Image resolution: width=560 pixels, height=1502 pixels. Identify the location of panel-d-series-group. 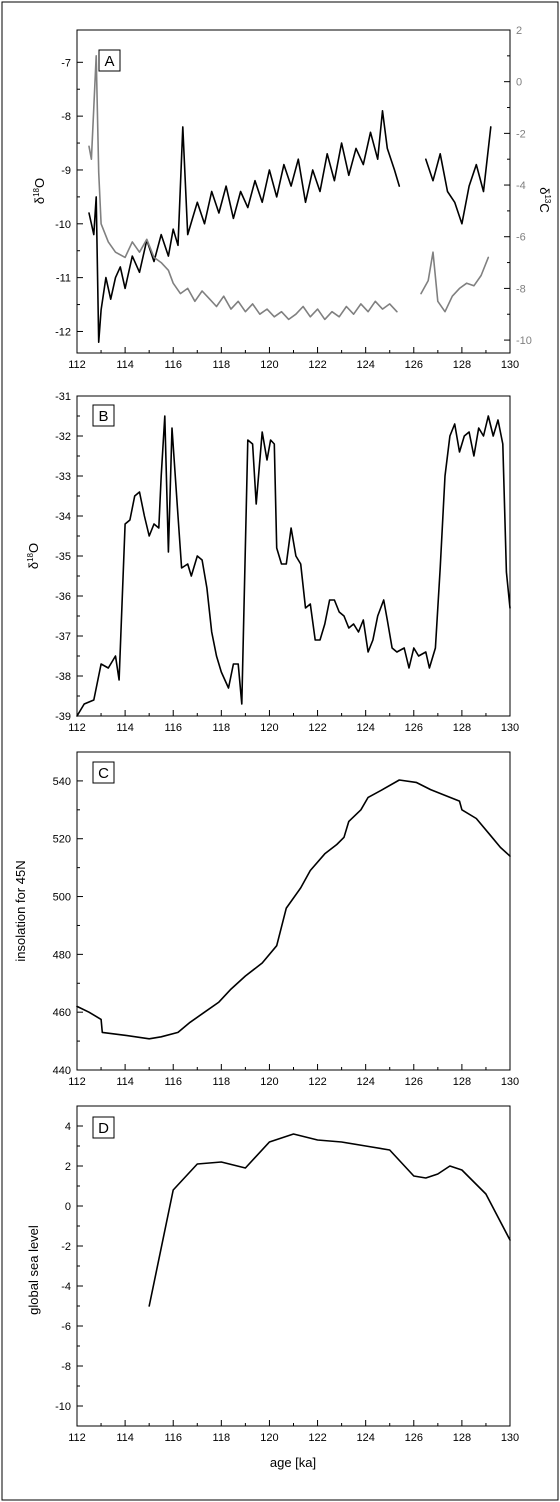
(329, 1220).